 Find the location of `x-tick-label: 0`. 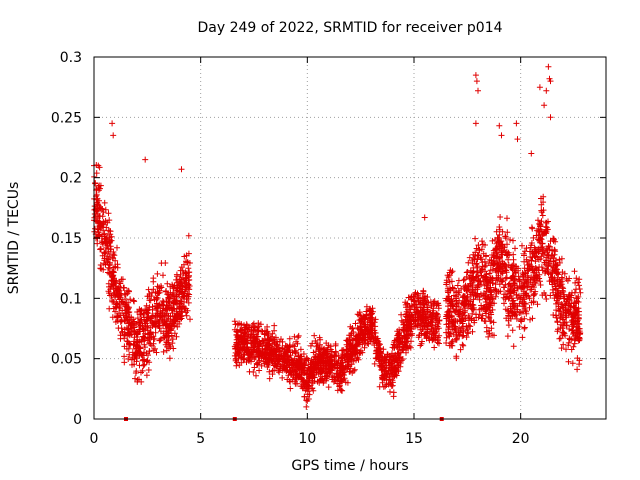

x-tick-label: 0 is located at coordinates (94, 439).